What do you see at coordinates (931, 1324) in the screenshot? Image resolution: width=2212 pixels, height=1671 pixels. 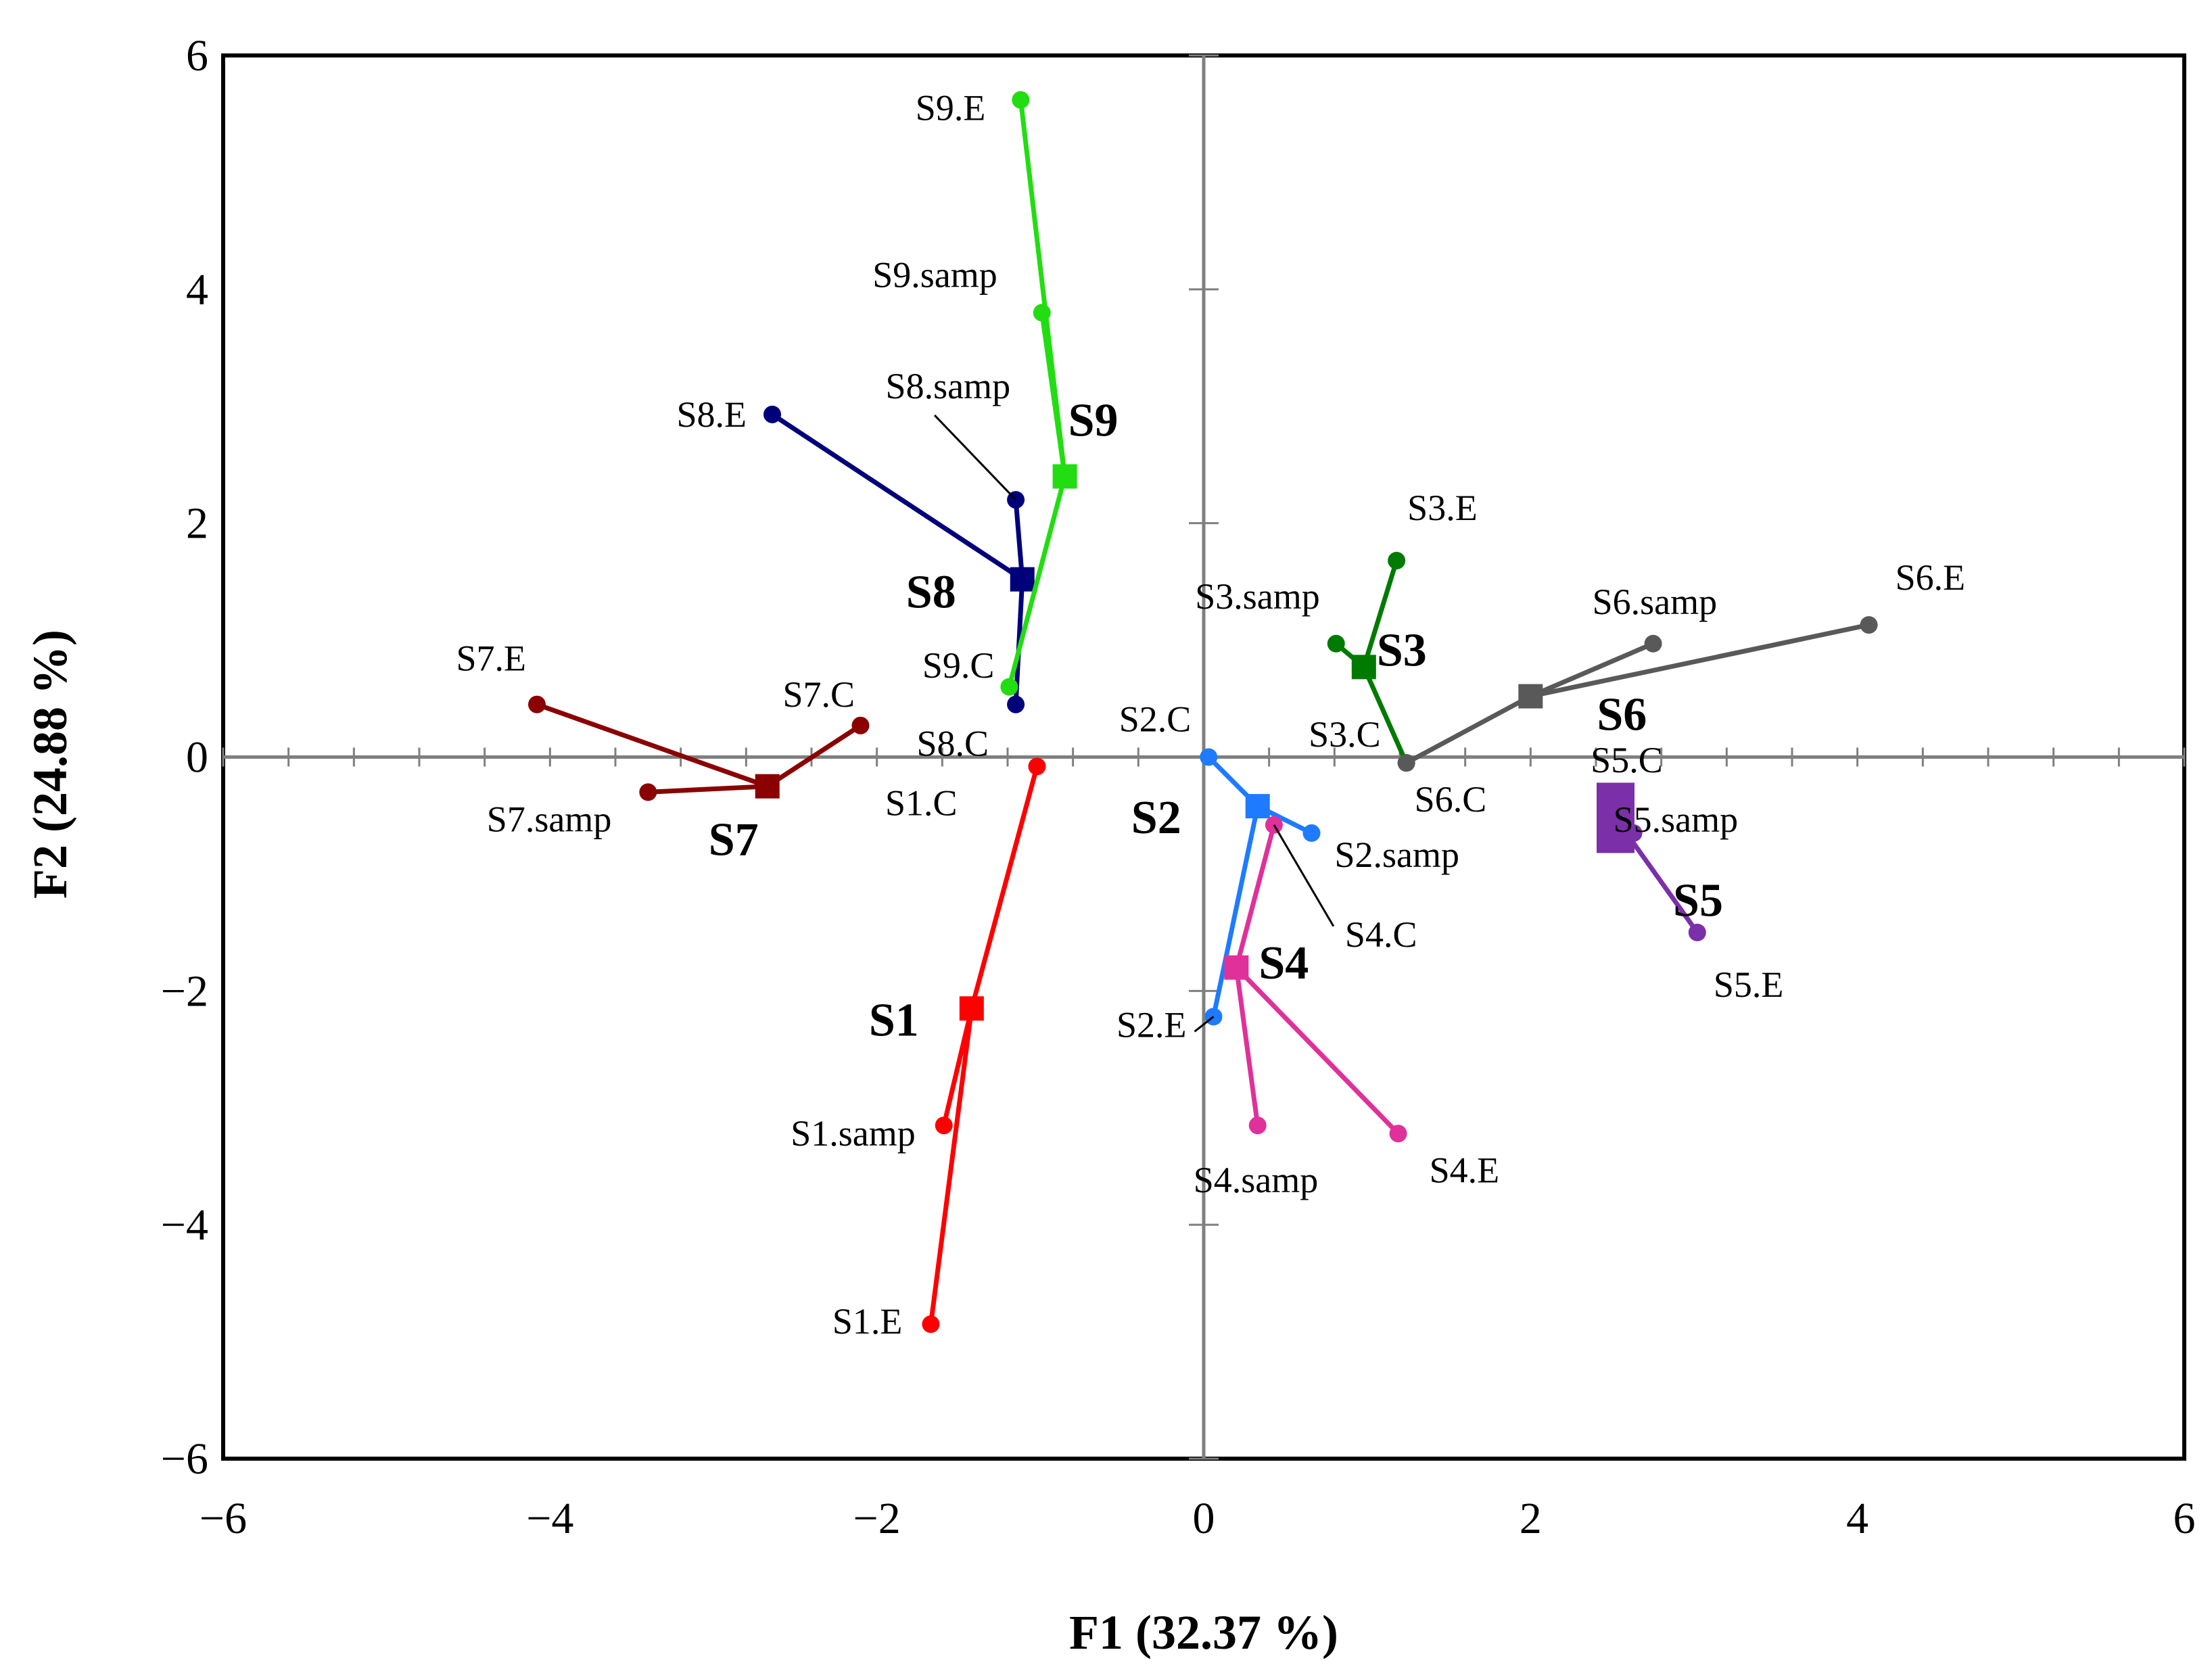 I see `point-s1-e` at bounding box center [931, 1324].